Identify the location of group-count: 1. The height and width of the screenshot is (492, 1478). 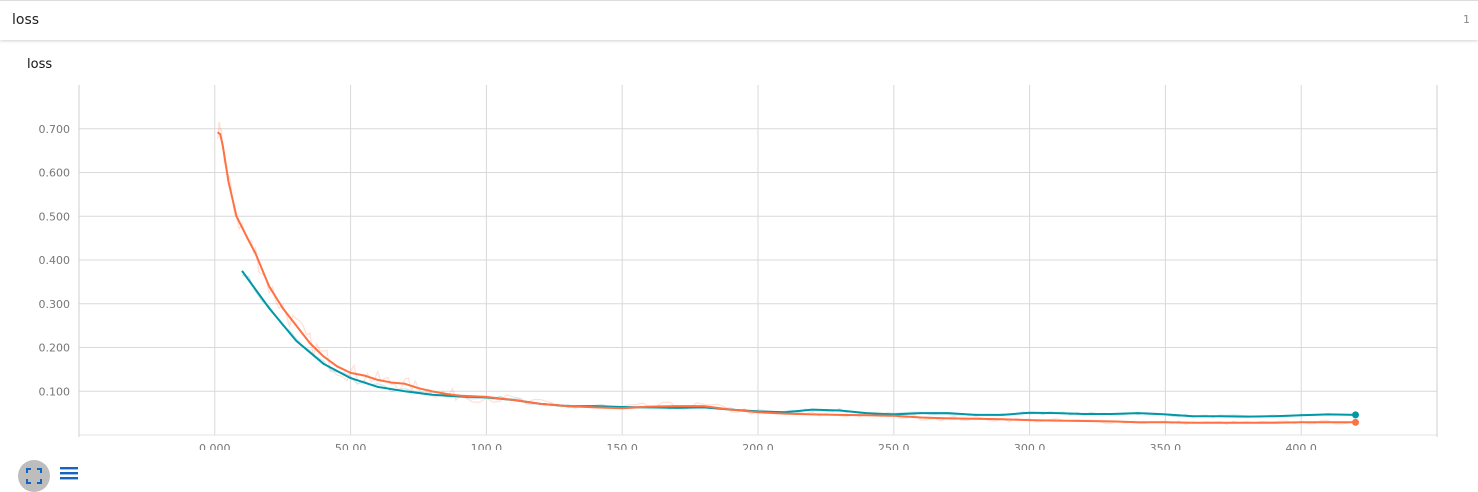
(1466, 19).